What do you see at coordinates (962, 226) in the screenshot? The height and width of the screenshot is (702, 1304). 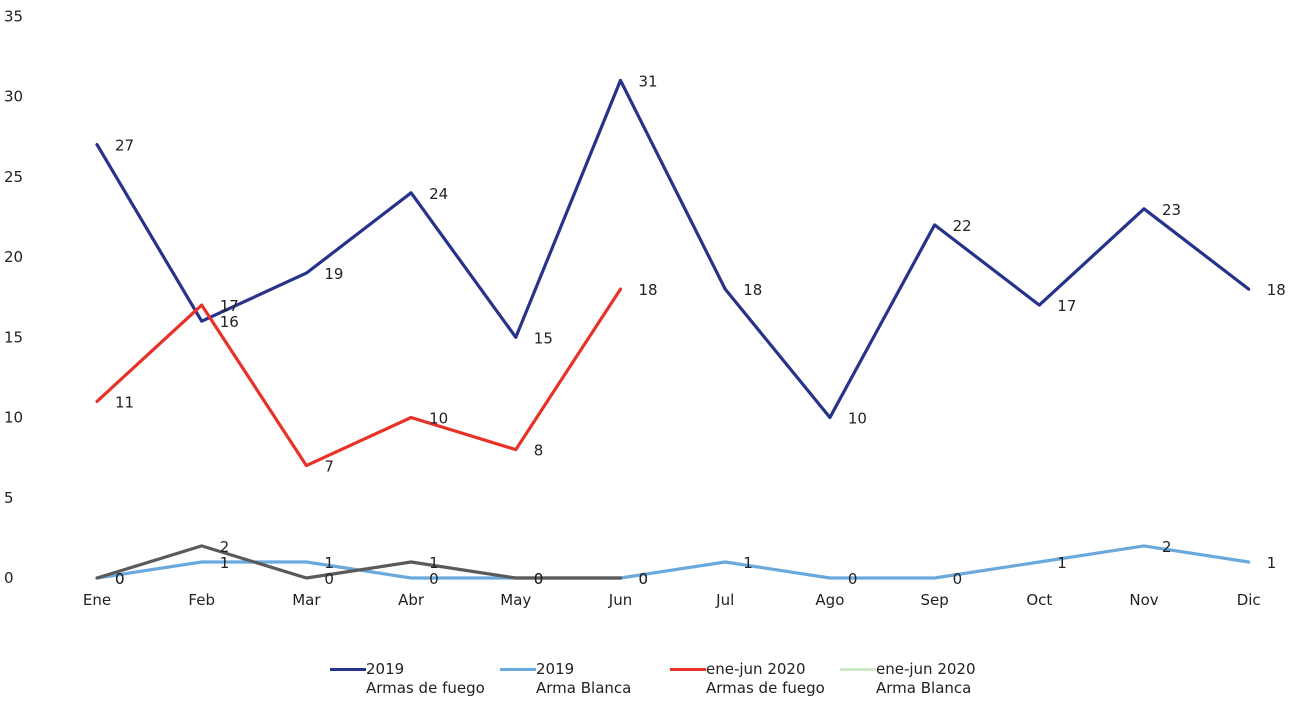 I see `data-label: 22` at bounding box center [962, 226].